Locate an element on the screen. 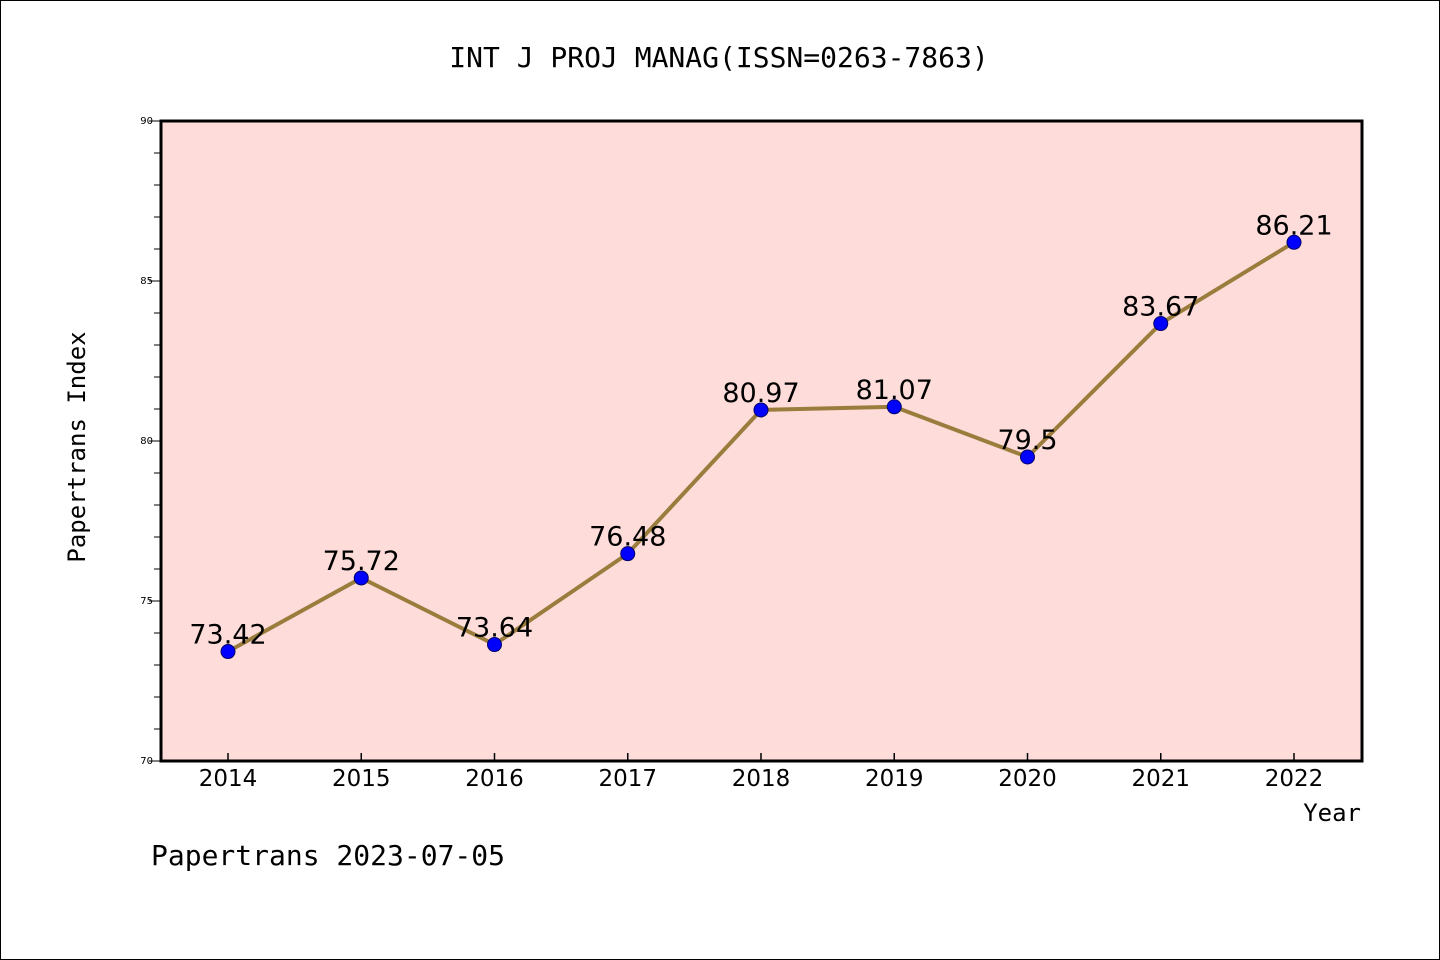  x-tick-label: 2014 is located at coordinates (228, 779).